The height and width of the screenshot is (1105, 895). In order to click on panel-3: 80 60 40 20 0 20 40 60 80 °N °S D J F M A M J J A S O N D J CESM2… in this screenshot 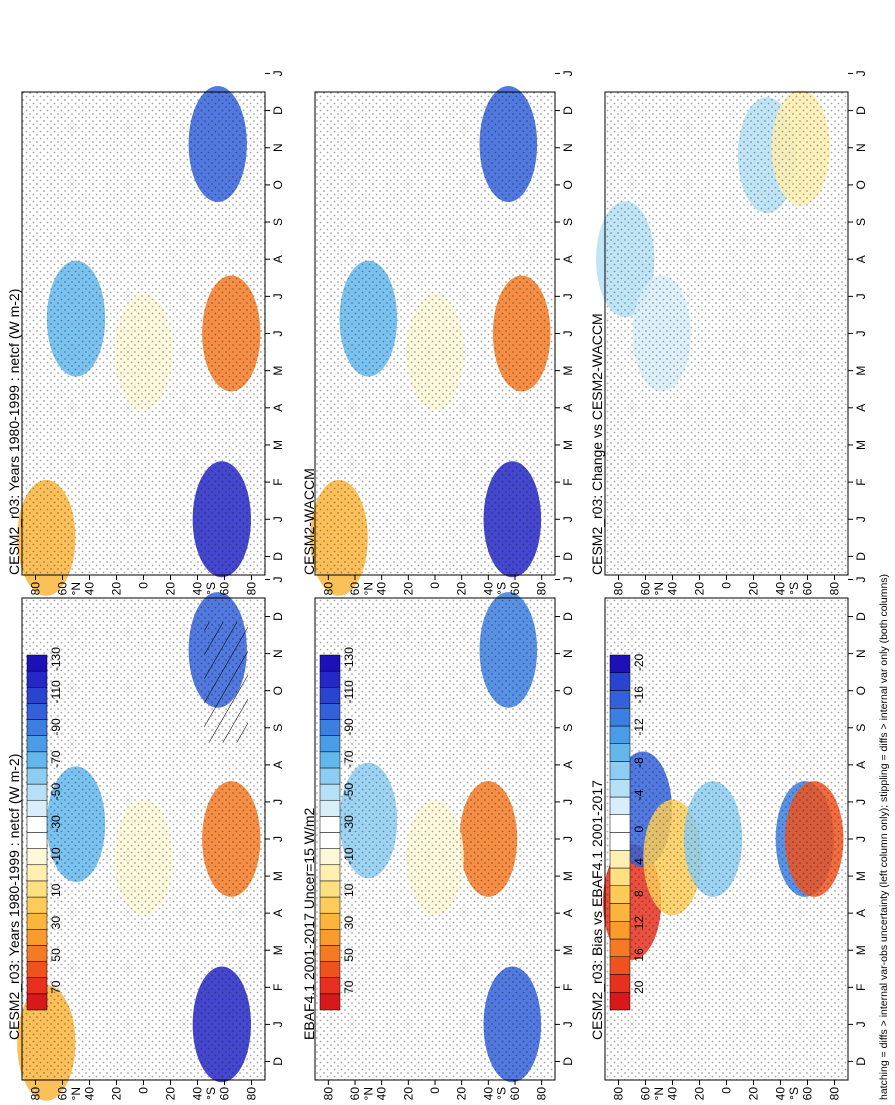, I will do `click(145, 333)`.